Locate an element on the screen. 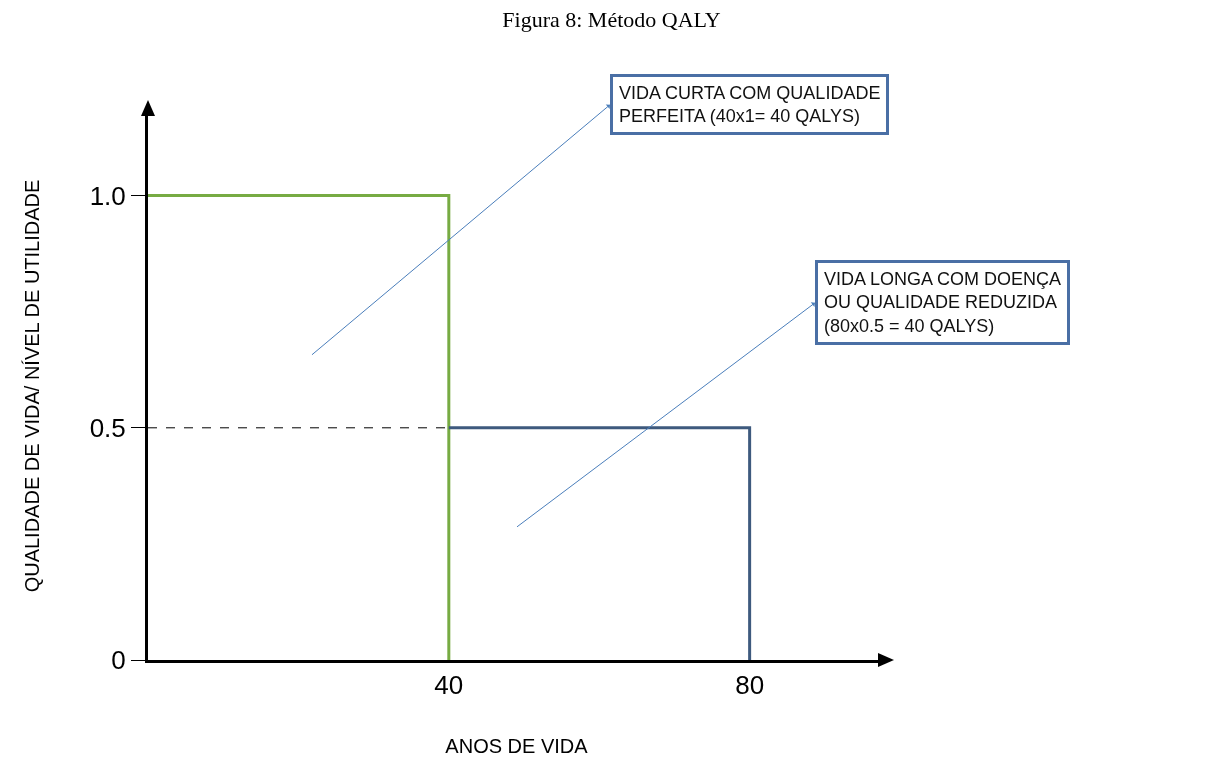 This screenshot has height=773, width=1223. y-tick-label: 0.5 is located at coordinates (107, 427).